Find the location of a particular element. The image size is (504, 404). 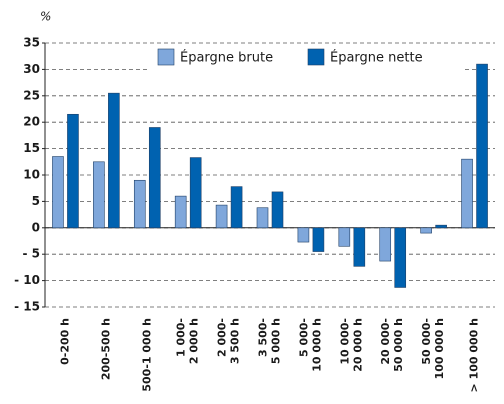

x-tick-label: 50 000 h is located at coordinates (398, 345).